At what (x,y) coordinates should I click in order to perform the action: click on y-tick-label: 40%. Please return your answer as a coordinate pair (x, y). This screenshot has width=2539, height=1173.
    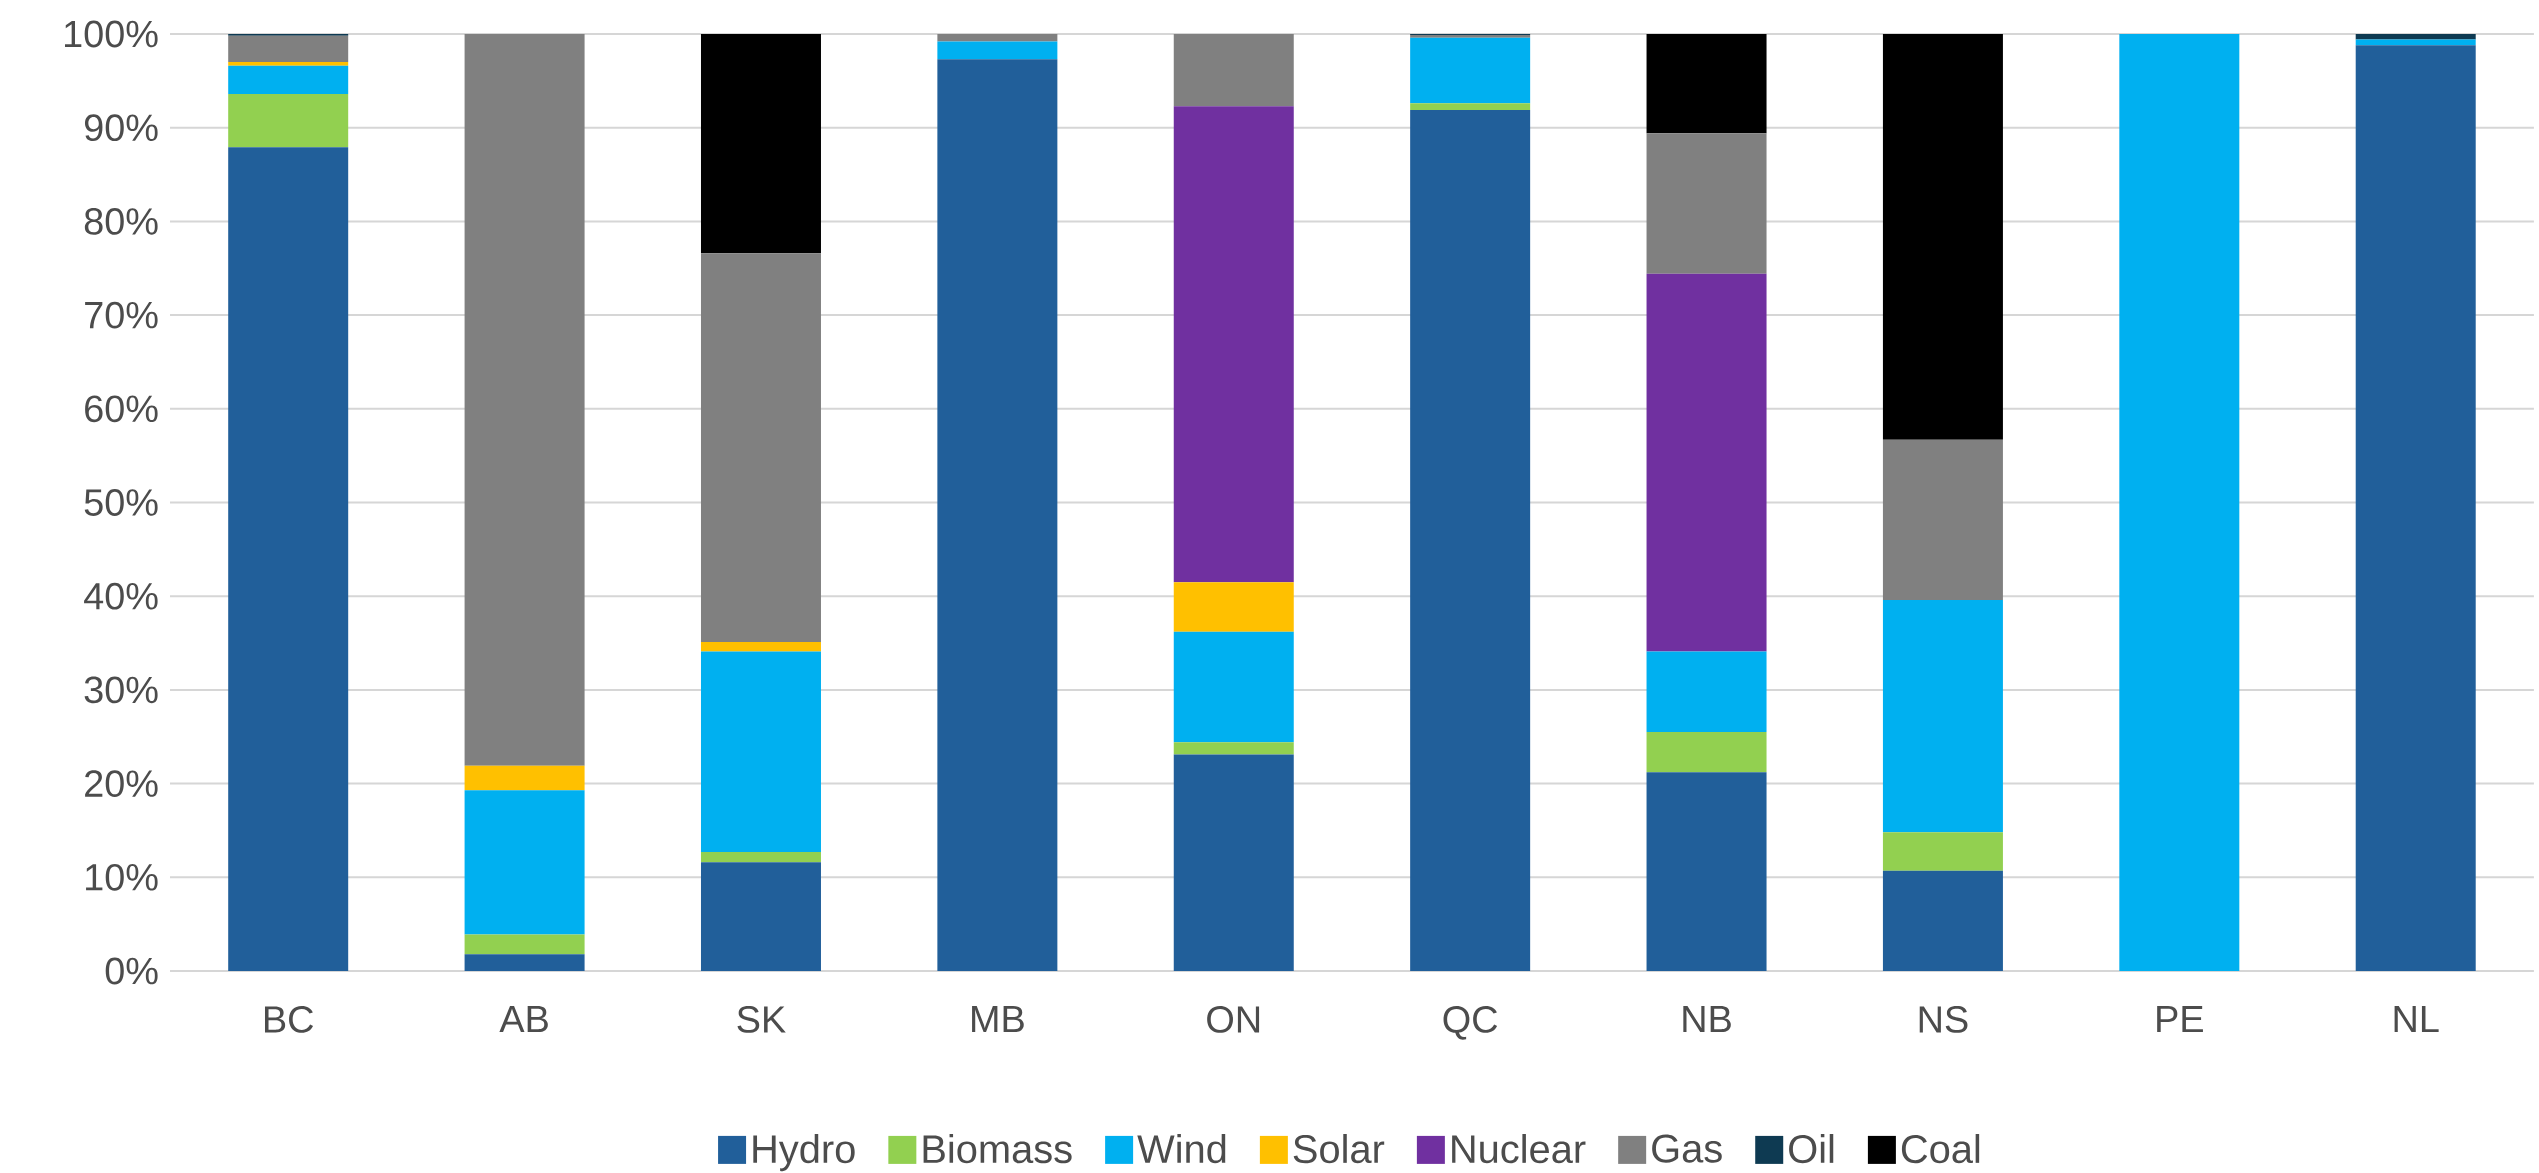
    Looking at the image, I should click on (121, 596).